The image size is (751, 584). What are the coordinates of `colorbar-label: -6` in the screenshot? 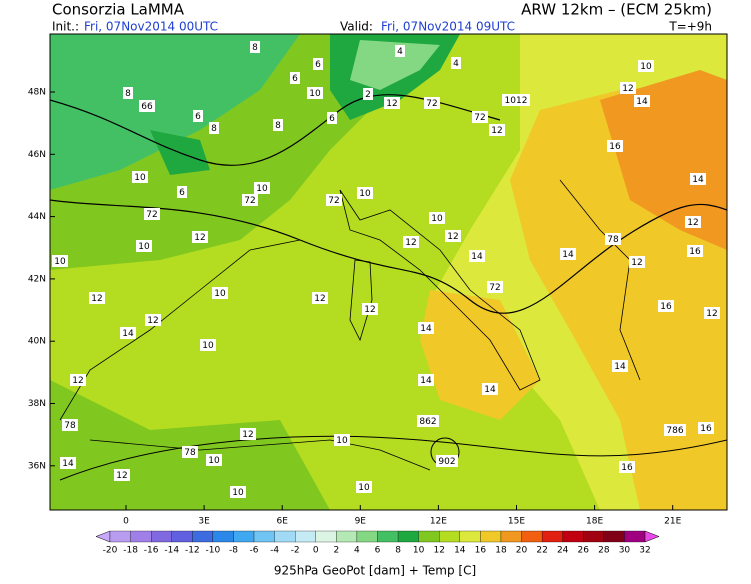 It's located at (254, 551).